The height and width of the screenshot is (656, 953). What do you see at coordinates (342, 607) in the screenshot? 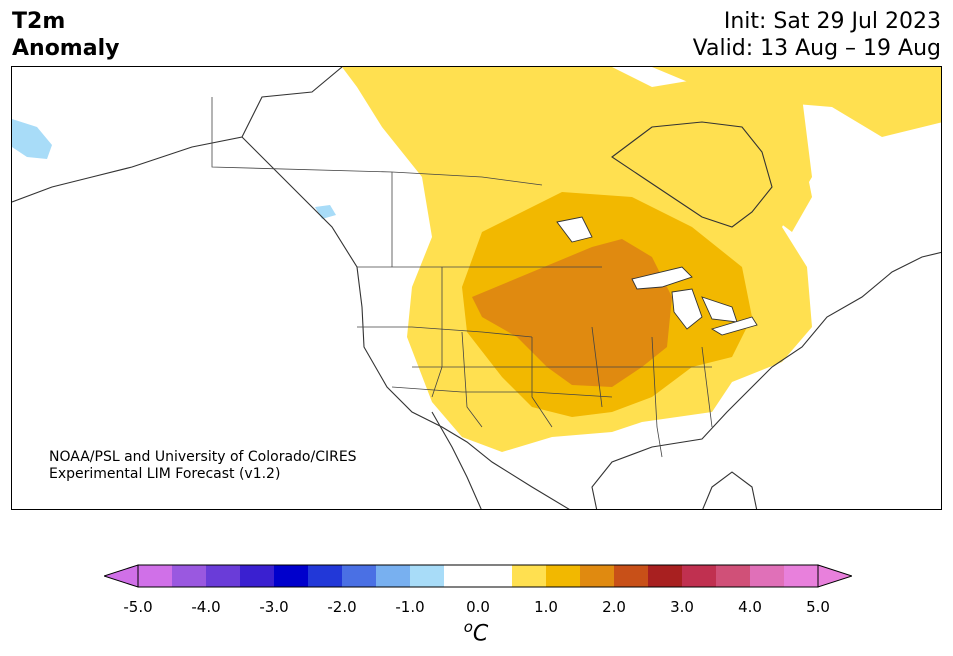
I see `colorbar-tick-label: -2.0` at bounding box center [342, 607].